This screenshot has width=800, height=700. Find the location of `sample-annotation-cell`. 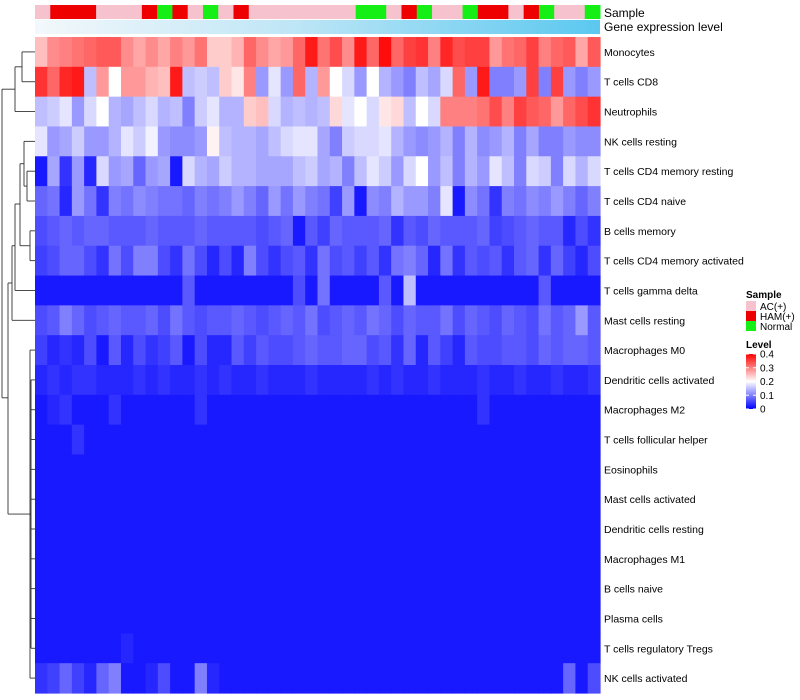

sample-annotation-cell is located at coordinates (363, 12).